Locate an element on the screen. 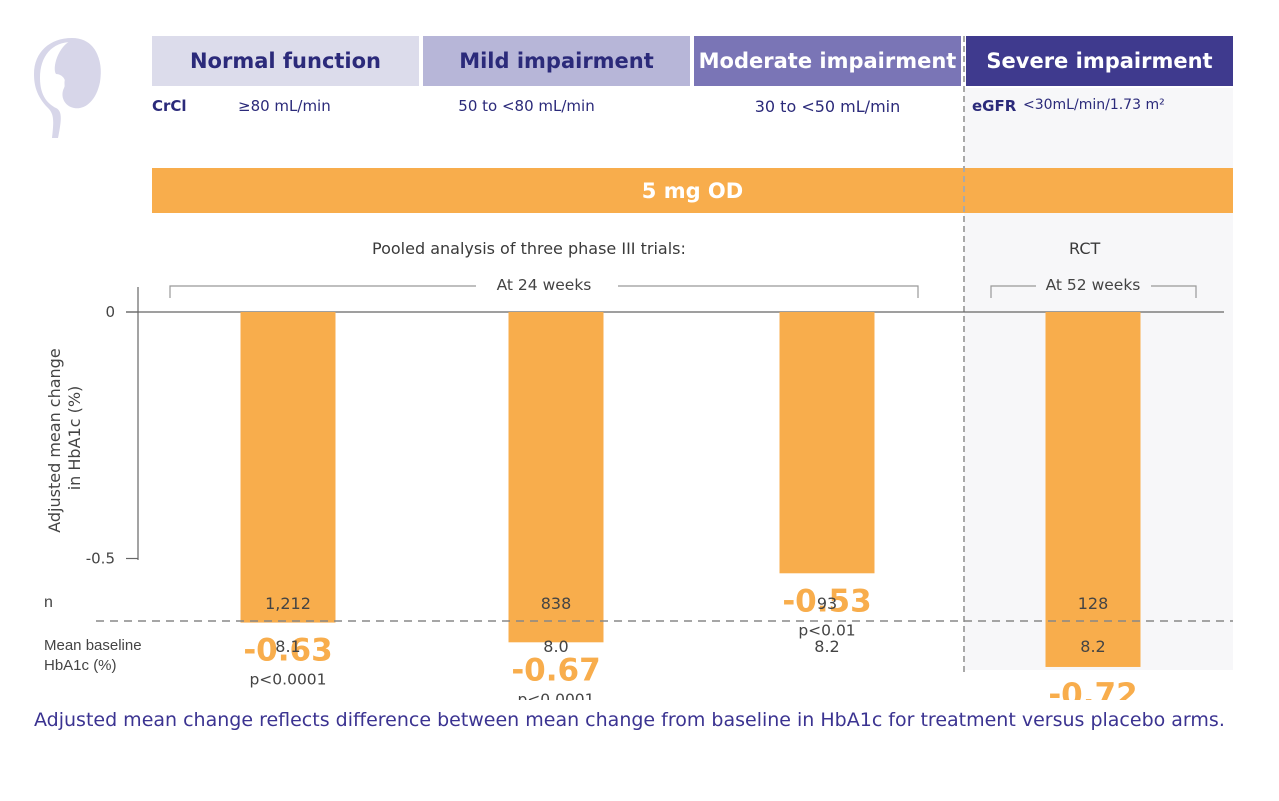 This screenshot has height=801, width=1279. bracket-52-label: At 52 weeks is located at coordinates (1093, 285).